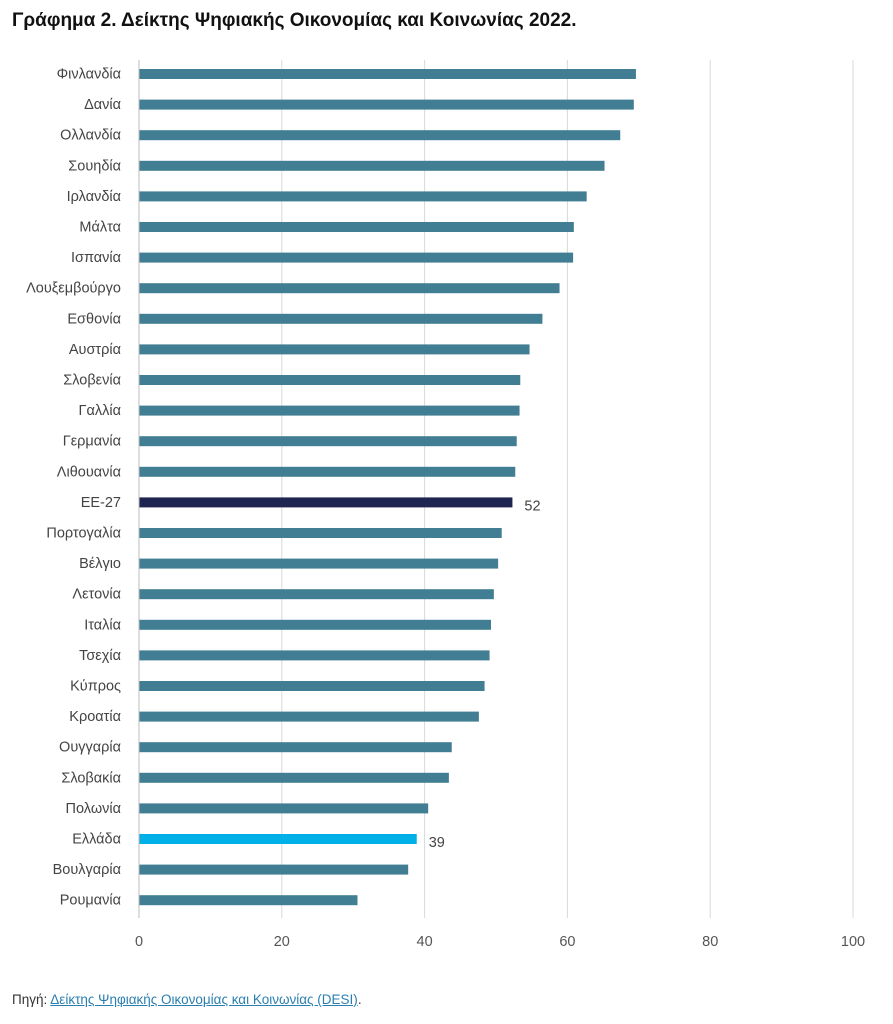 This screenshot has width=893, height=1024. Describe the element at coordinates (532, 506) in the screenshot. I see `data-label: 52` at that location.